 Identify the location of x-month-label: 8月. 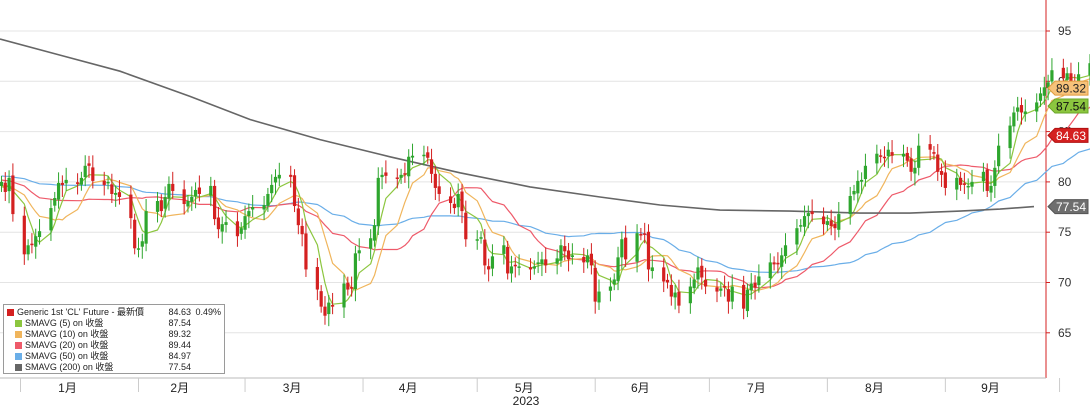
(874, 388).